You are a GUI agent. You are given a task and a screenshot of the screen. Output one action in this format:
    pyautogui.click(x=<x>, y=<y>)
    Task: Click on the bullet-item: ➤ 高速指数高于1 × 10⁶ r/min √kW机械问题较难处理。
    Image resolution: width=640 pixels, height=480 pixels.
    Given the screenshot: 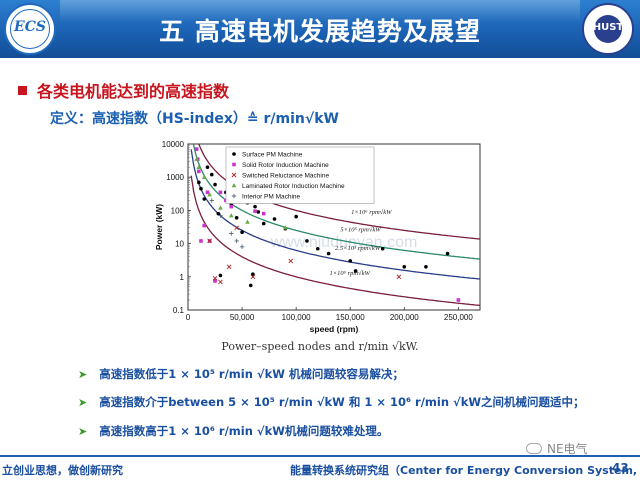 What is the action you would take?
    pyautogui.click(x=233, y=431)
    